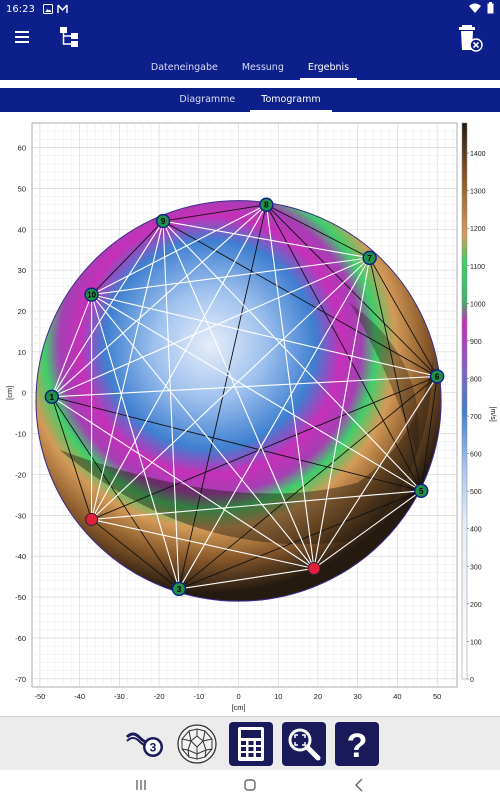  What do you see at coordinates (476, 379) in the screenshot?
I see `colorbar-tick-label: 800` at bounding box center [476, 379].